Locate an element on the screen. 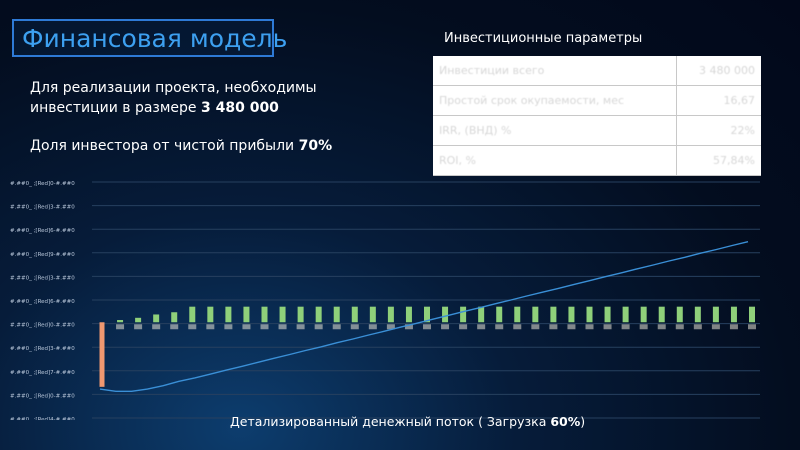 The height and width of the screenshot is (450, 800). intro-amount: 3 480 000 is located at coordinates (239, 108).